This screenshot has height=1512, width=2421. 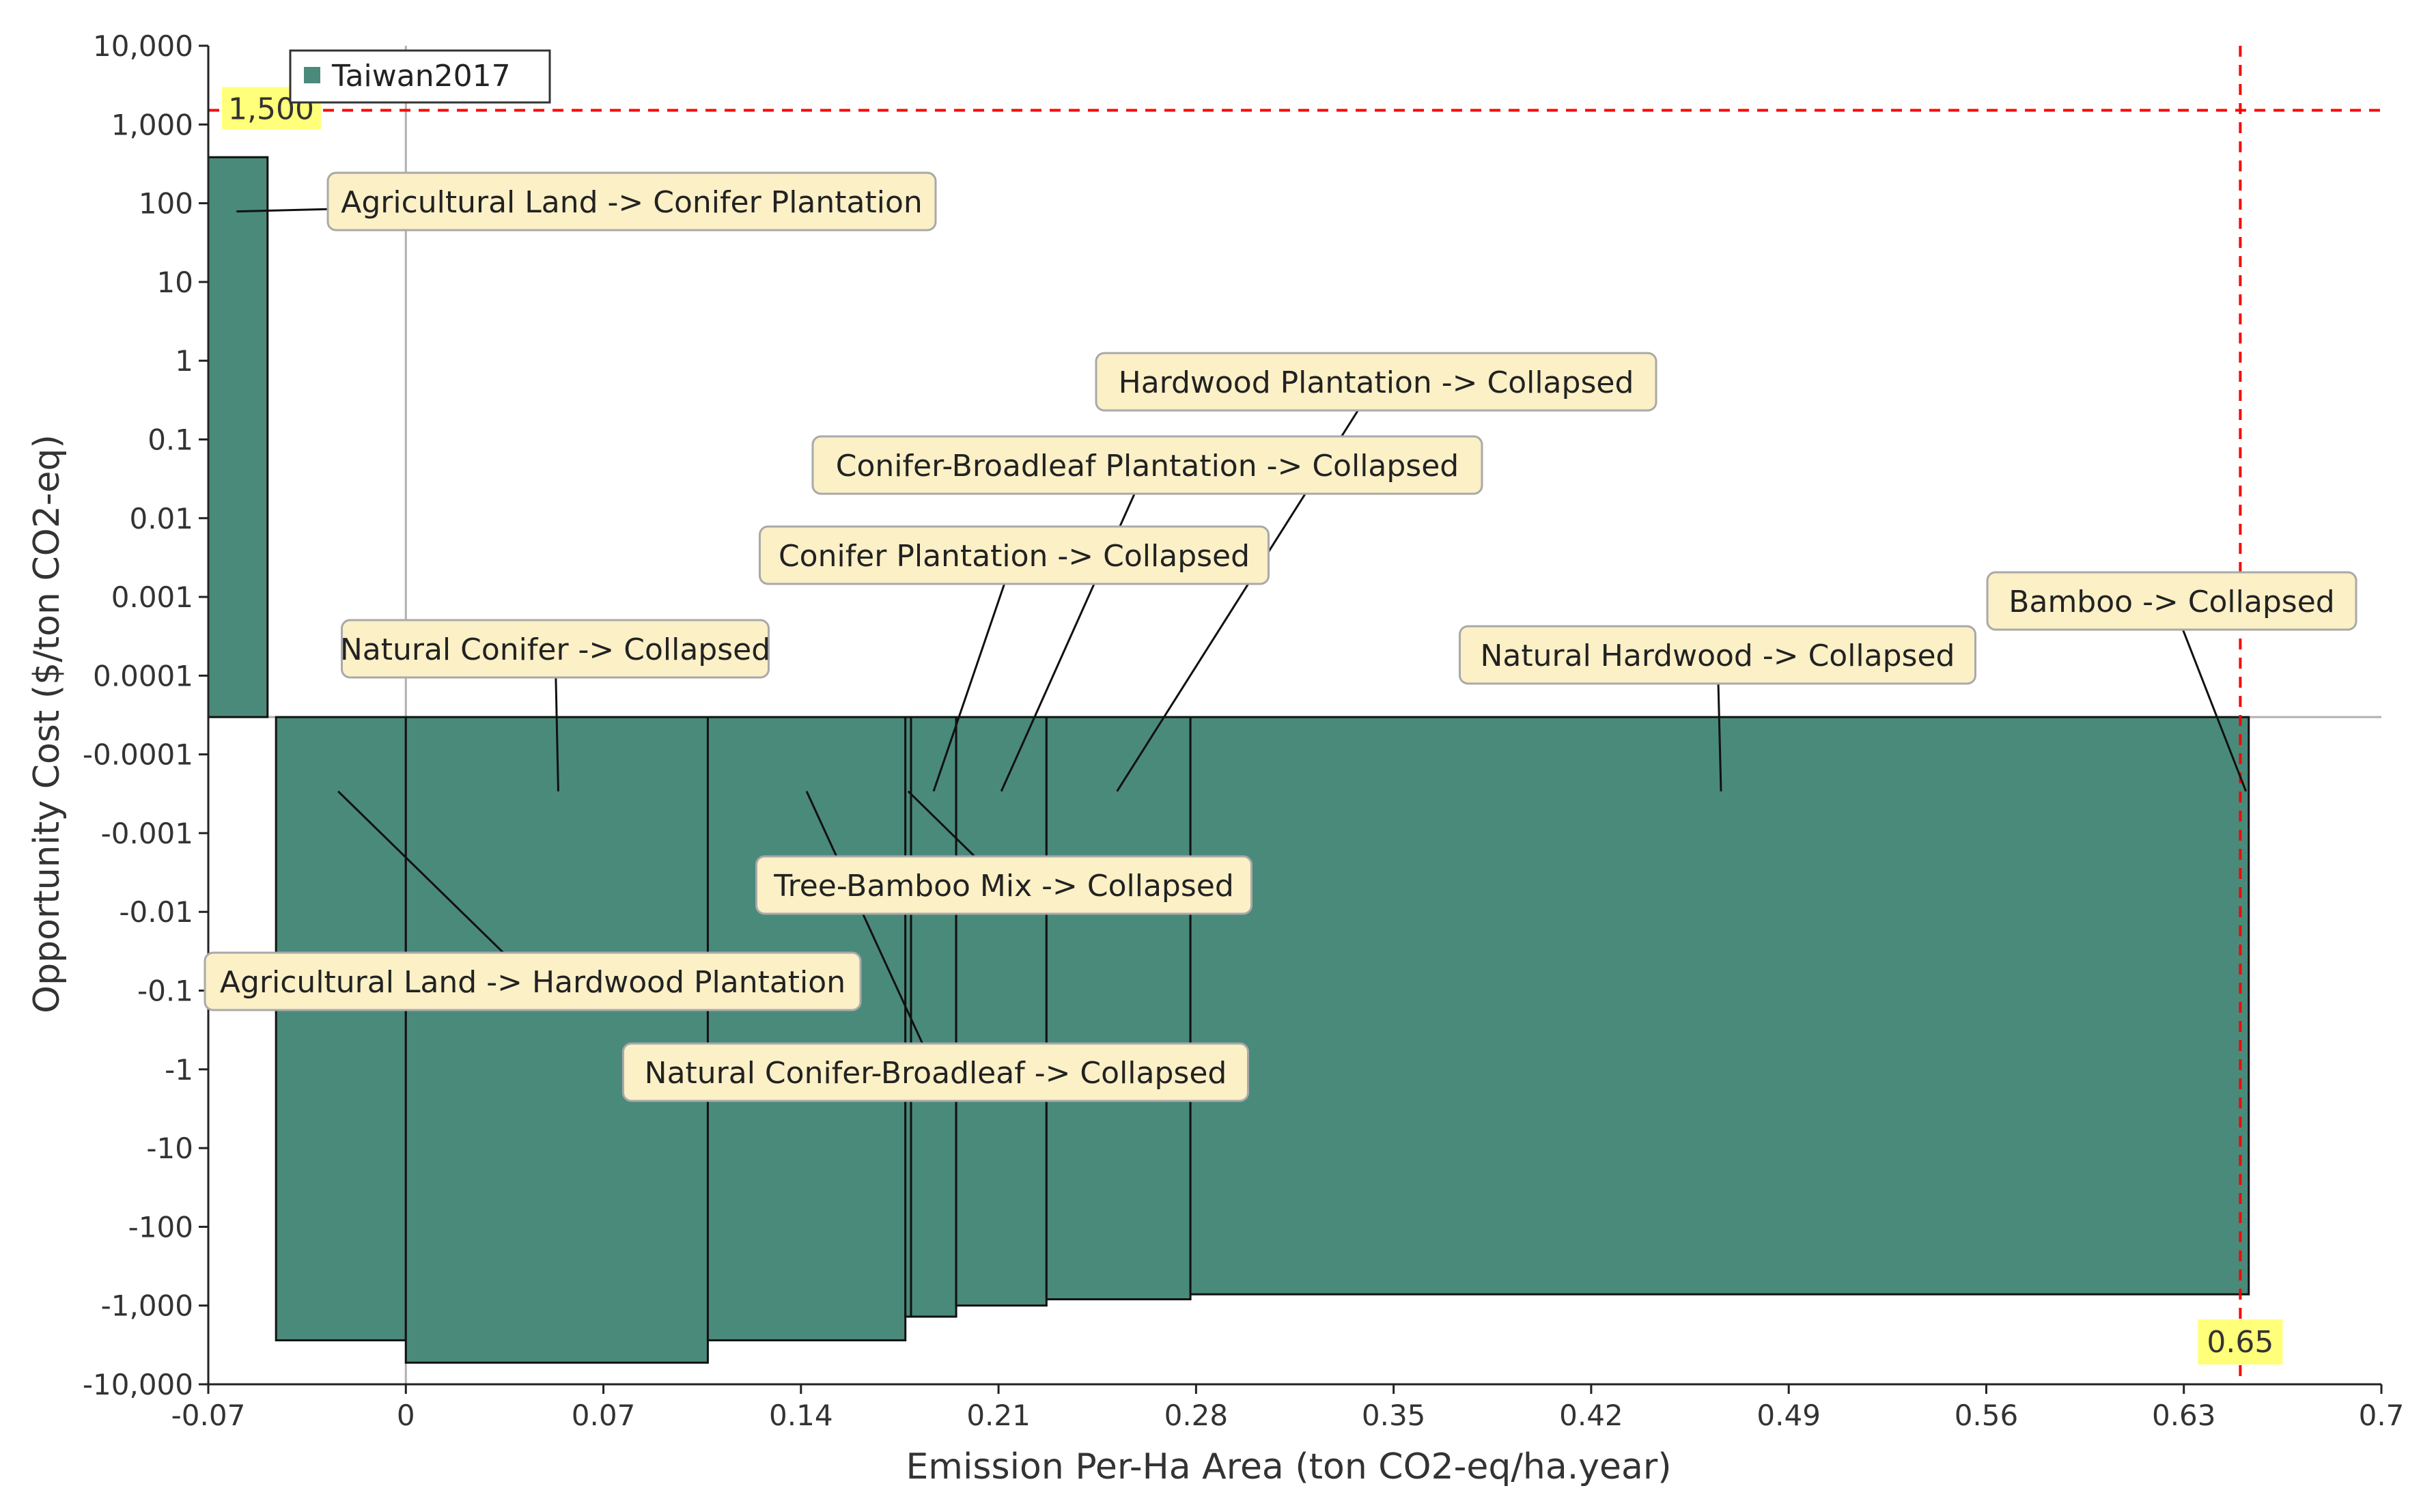 I want to click on y-tick-label: 0.01, so click(x=161, y=518).